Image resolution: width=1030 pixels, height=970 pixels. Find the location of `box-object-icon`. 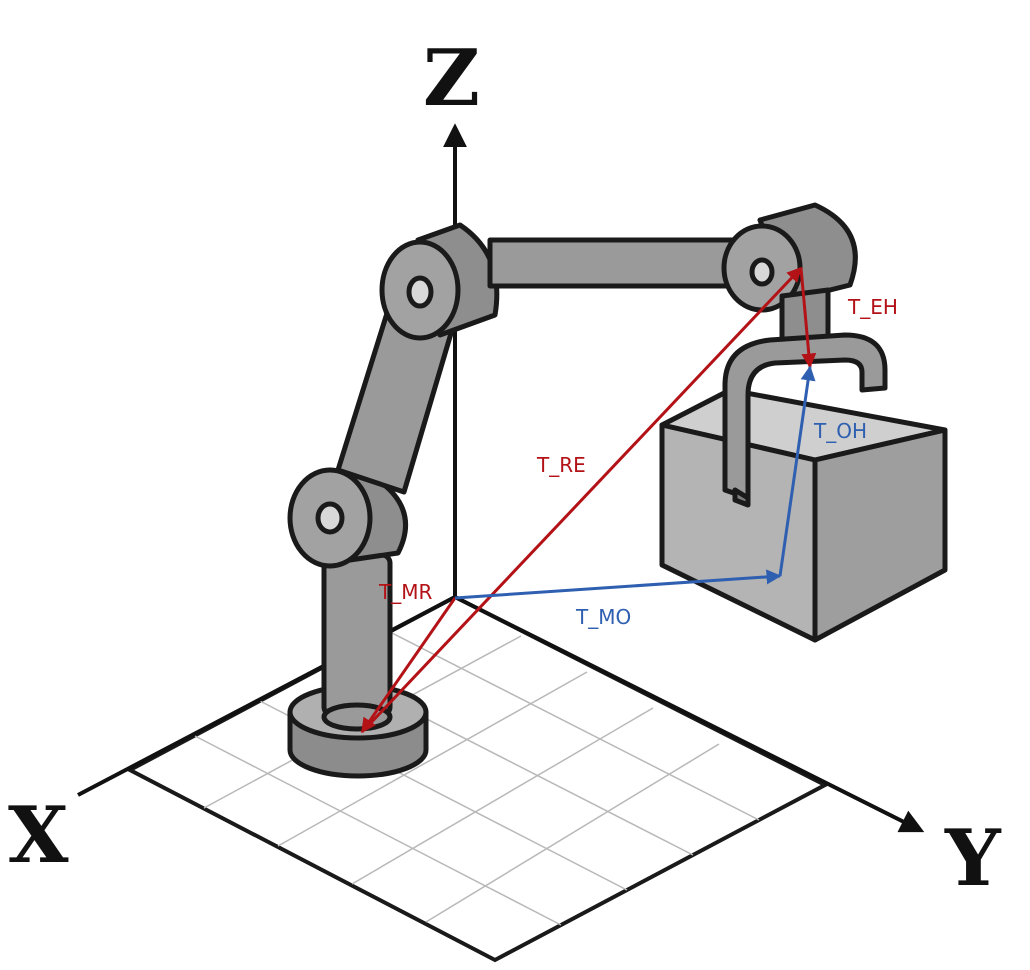

box-object-icon is located at coordinates (803, 515).